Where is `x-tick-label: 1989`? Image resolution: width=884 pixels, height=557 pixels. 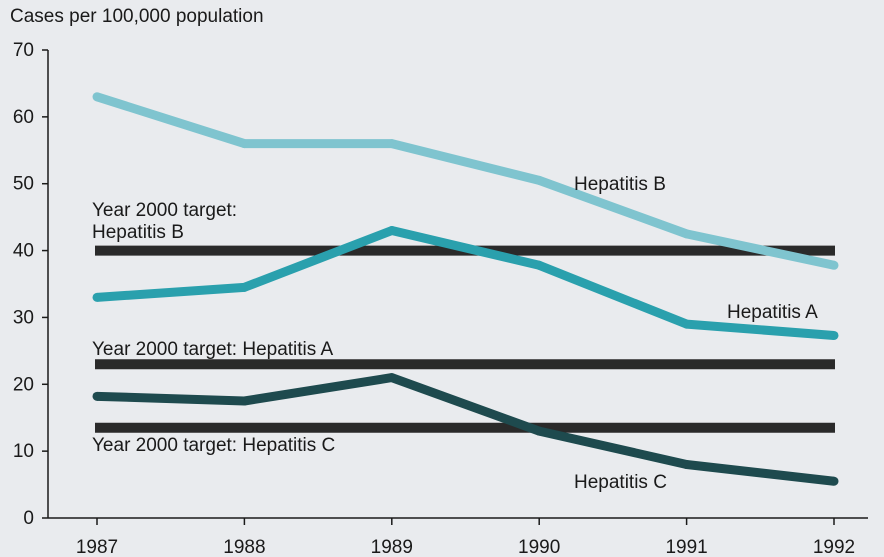
x-tick-label: 1989 is located at coordinates (392, 547).